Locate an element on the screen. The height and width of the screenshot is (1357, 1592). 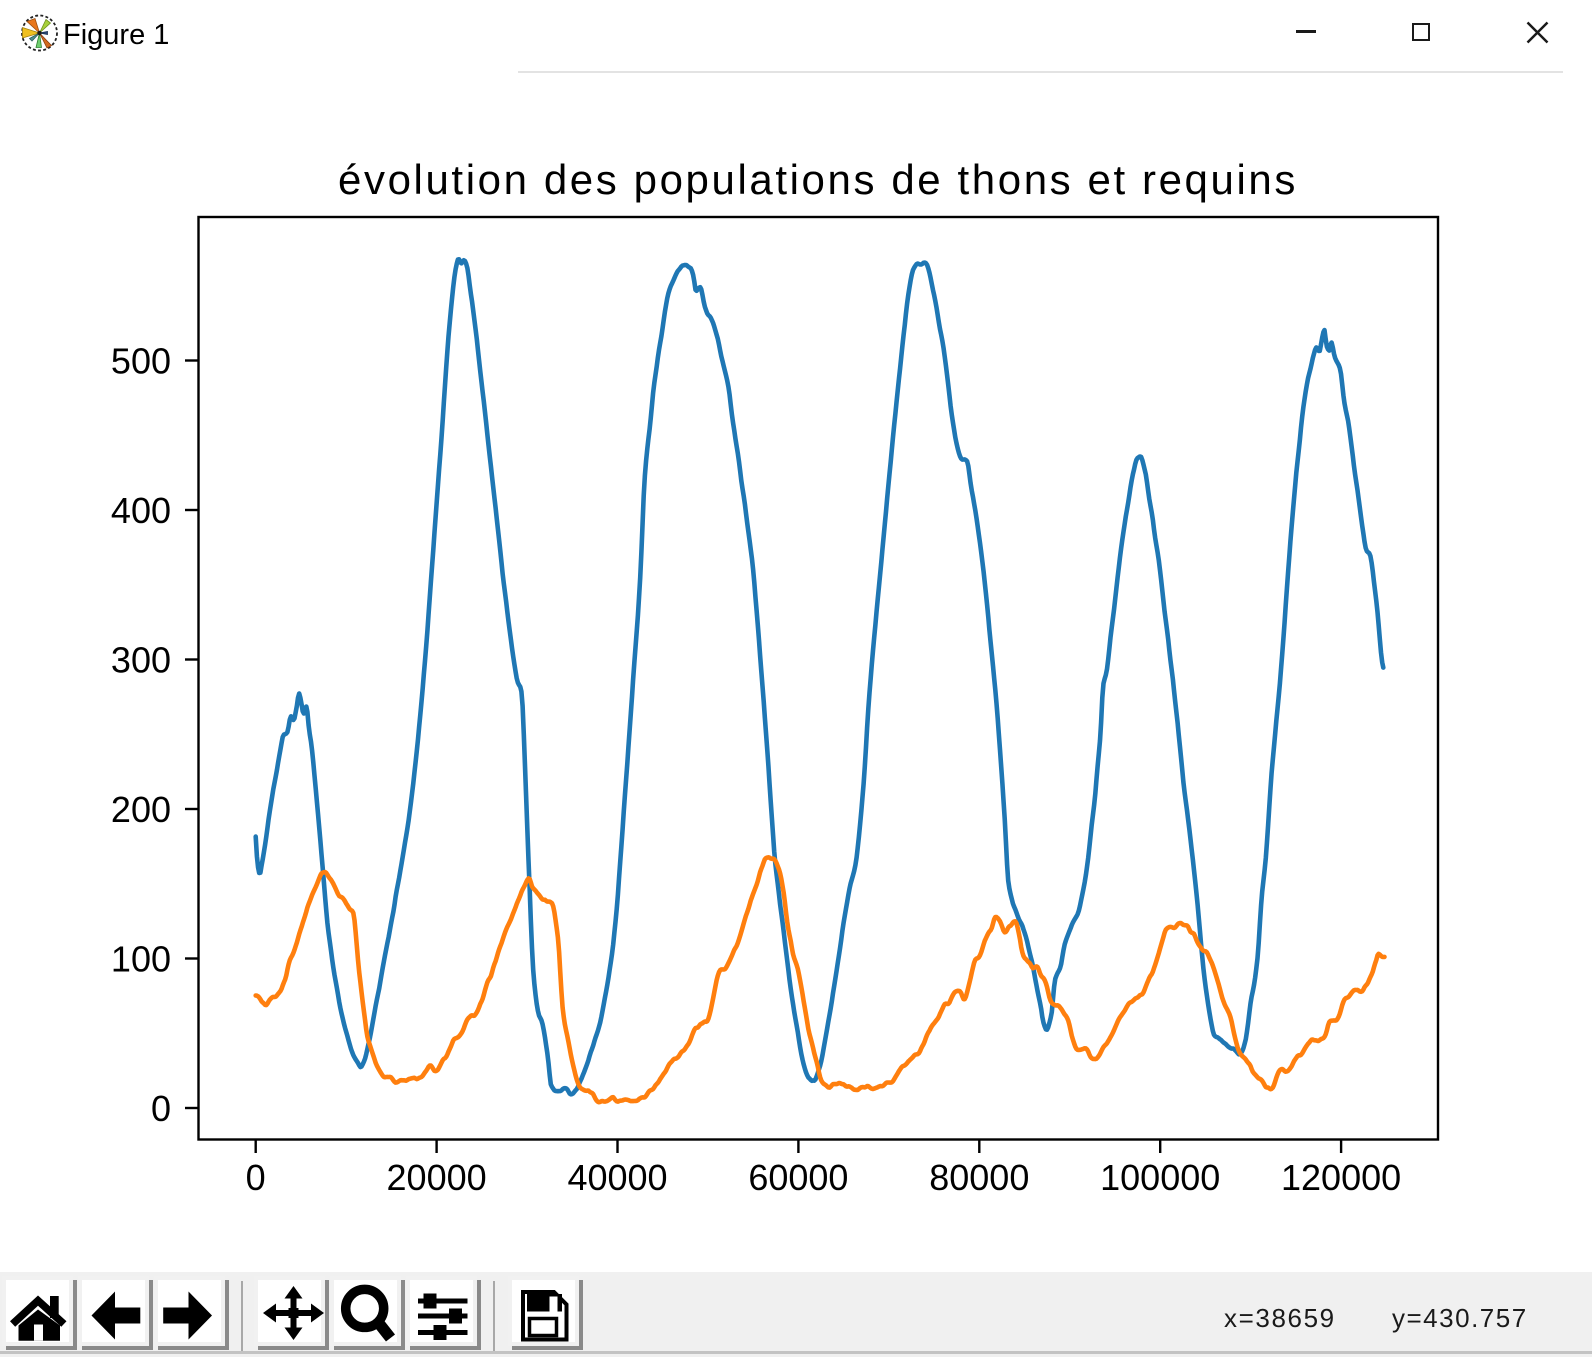
svg-text: 200 is located at coordinates (141, 809).